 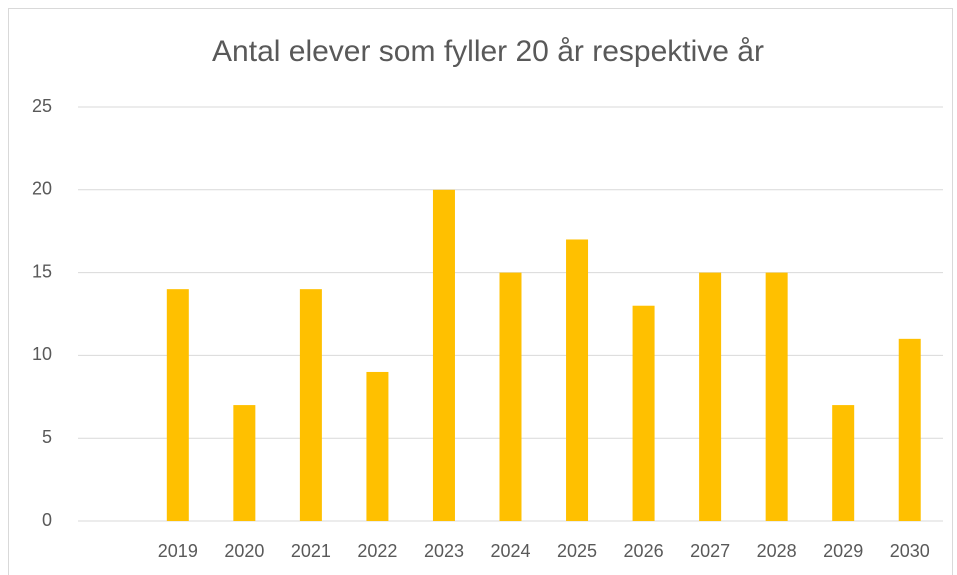 I want to click on x-tick-label: 2022, so click(x=377, y=551).